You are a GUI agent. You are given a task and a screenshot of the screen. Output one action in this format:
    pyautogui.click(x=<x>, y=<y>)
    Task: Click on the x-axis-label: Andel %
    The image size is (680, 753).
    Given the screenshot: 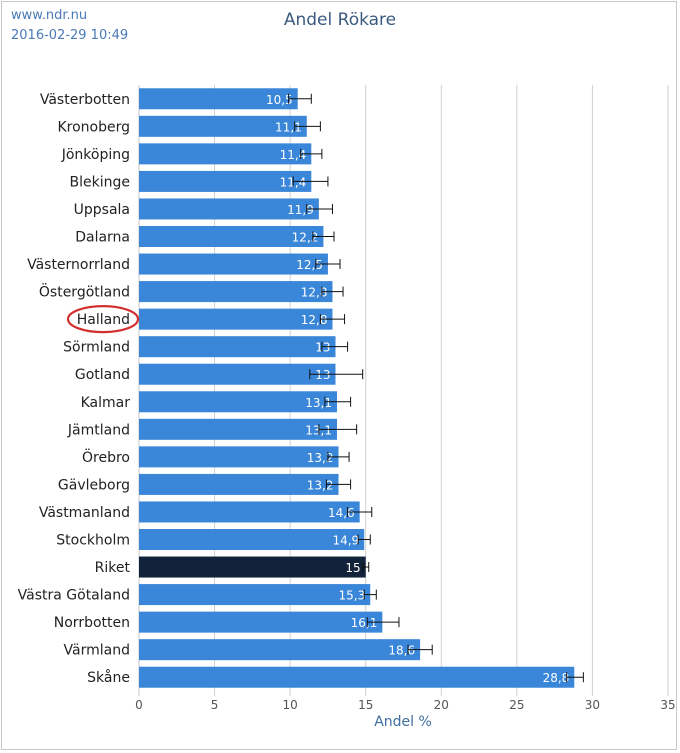 What is the action you would take?
    pyautogui.click(x=403, y=722)
    